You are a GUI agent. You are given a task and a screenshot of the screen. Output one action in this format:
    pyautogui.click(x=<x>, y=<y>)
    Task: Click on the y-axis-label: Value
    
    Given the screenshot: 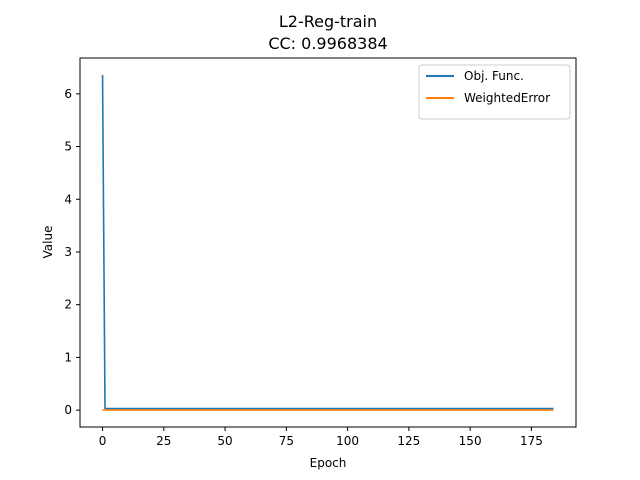 What is the action you would take?
    pyautogui.click(x=48, y=242)
    